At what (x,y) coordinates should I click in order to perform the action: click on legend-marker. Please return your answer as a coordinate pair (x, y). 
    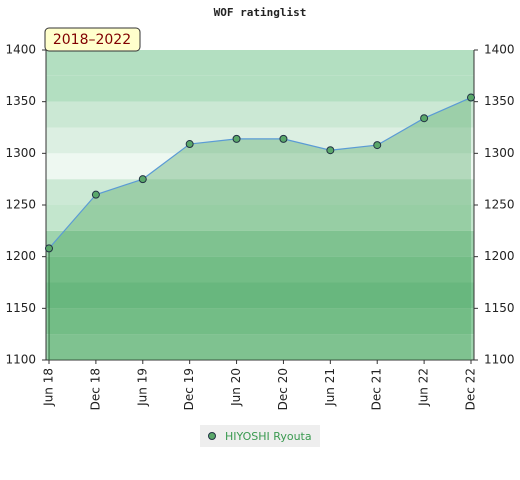
    Looking at the image, I should click on (212, 436).